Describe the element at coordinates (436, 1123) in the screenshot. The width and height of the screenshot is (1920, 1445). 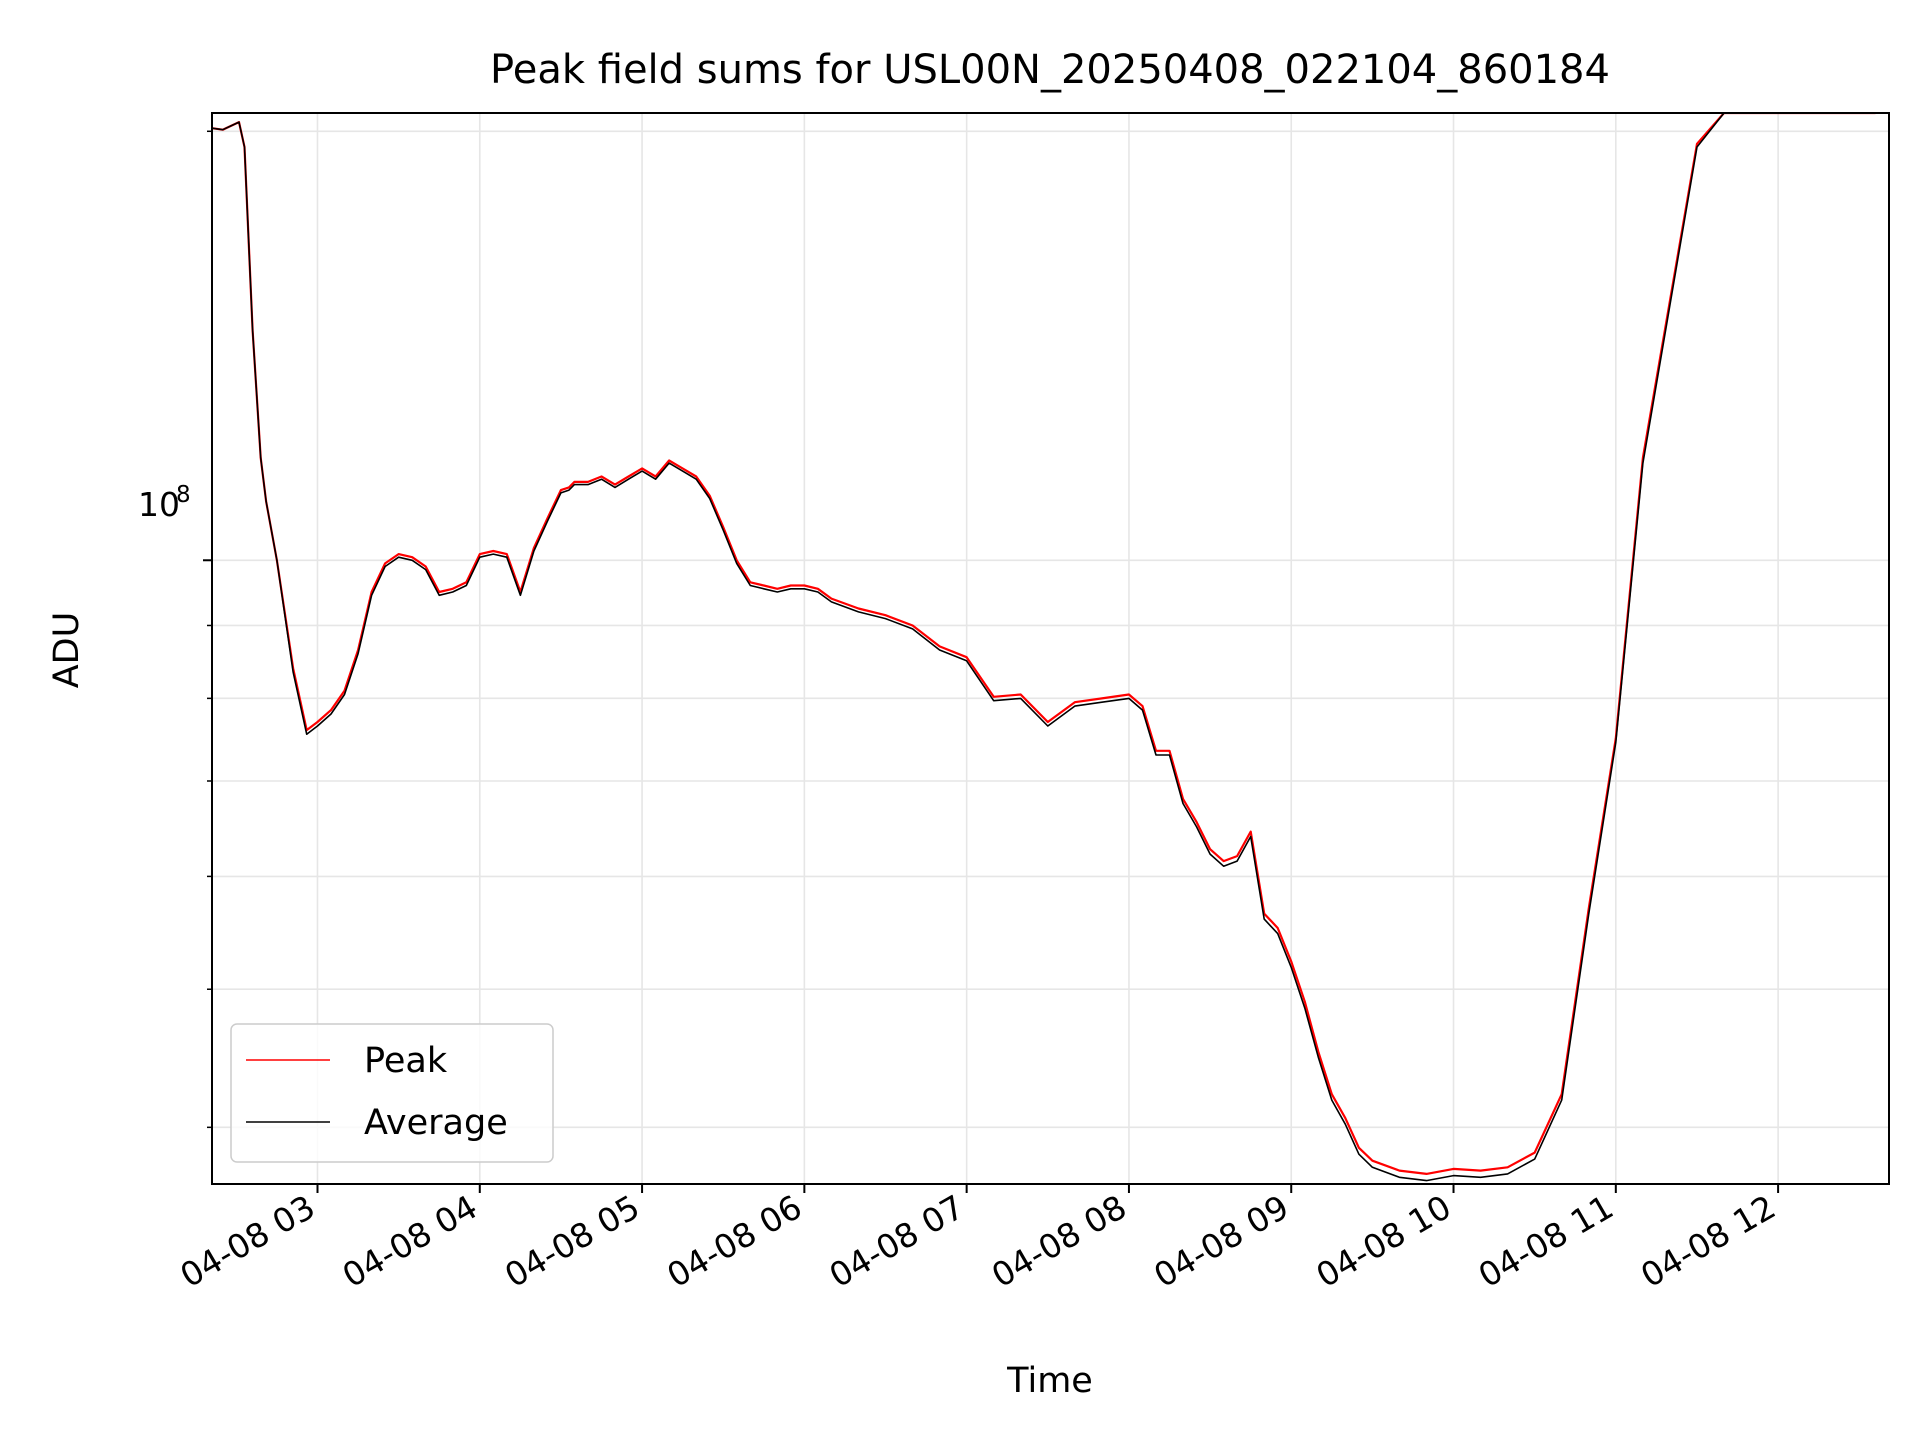
I see `legend-label-average: Average` at that location.